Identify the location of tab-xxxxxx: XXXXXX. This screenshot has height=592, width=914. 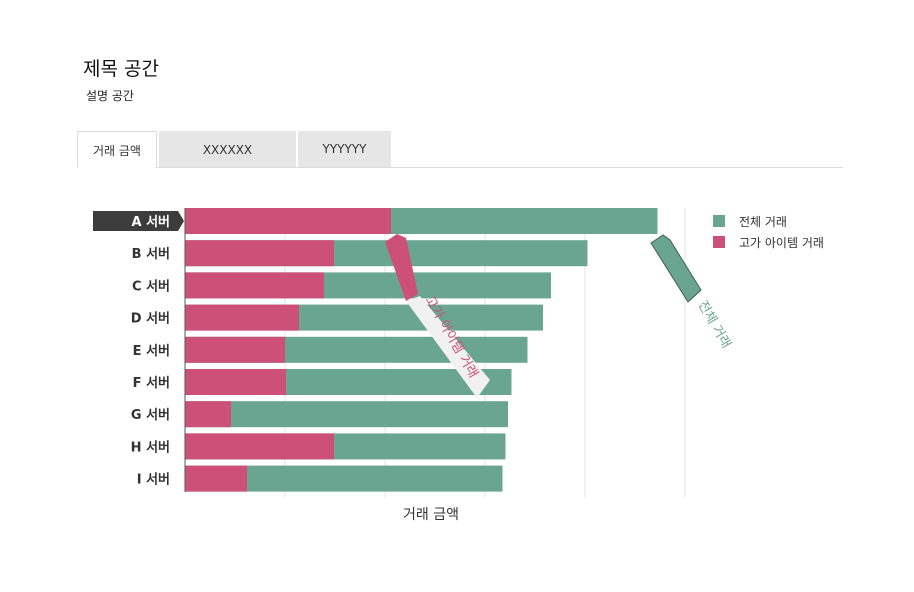
(227, 149).